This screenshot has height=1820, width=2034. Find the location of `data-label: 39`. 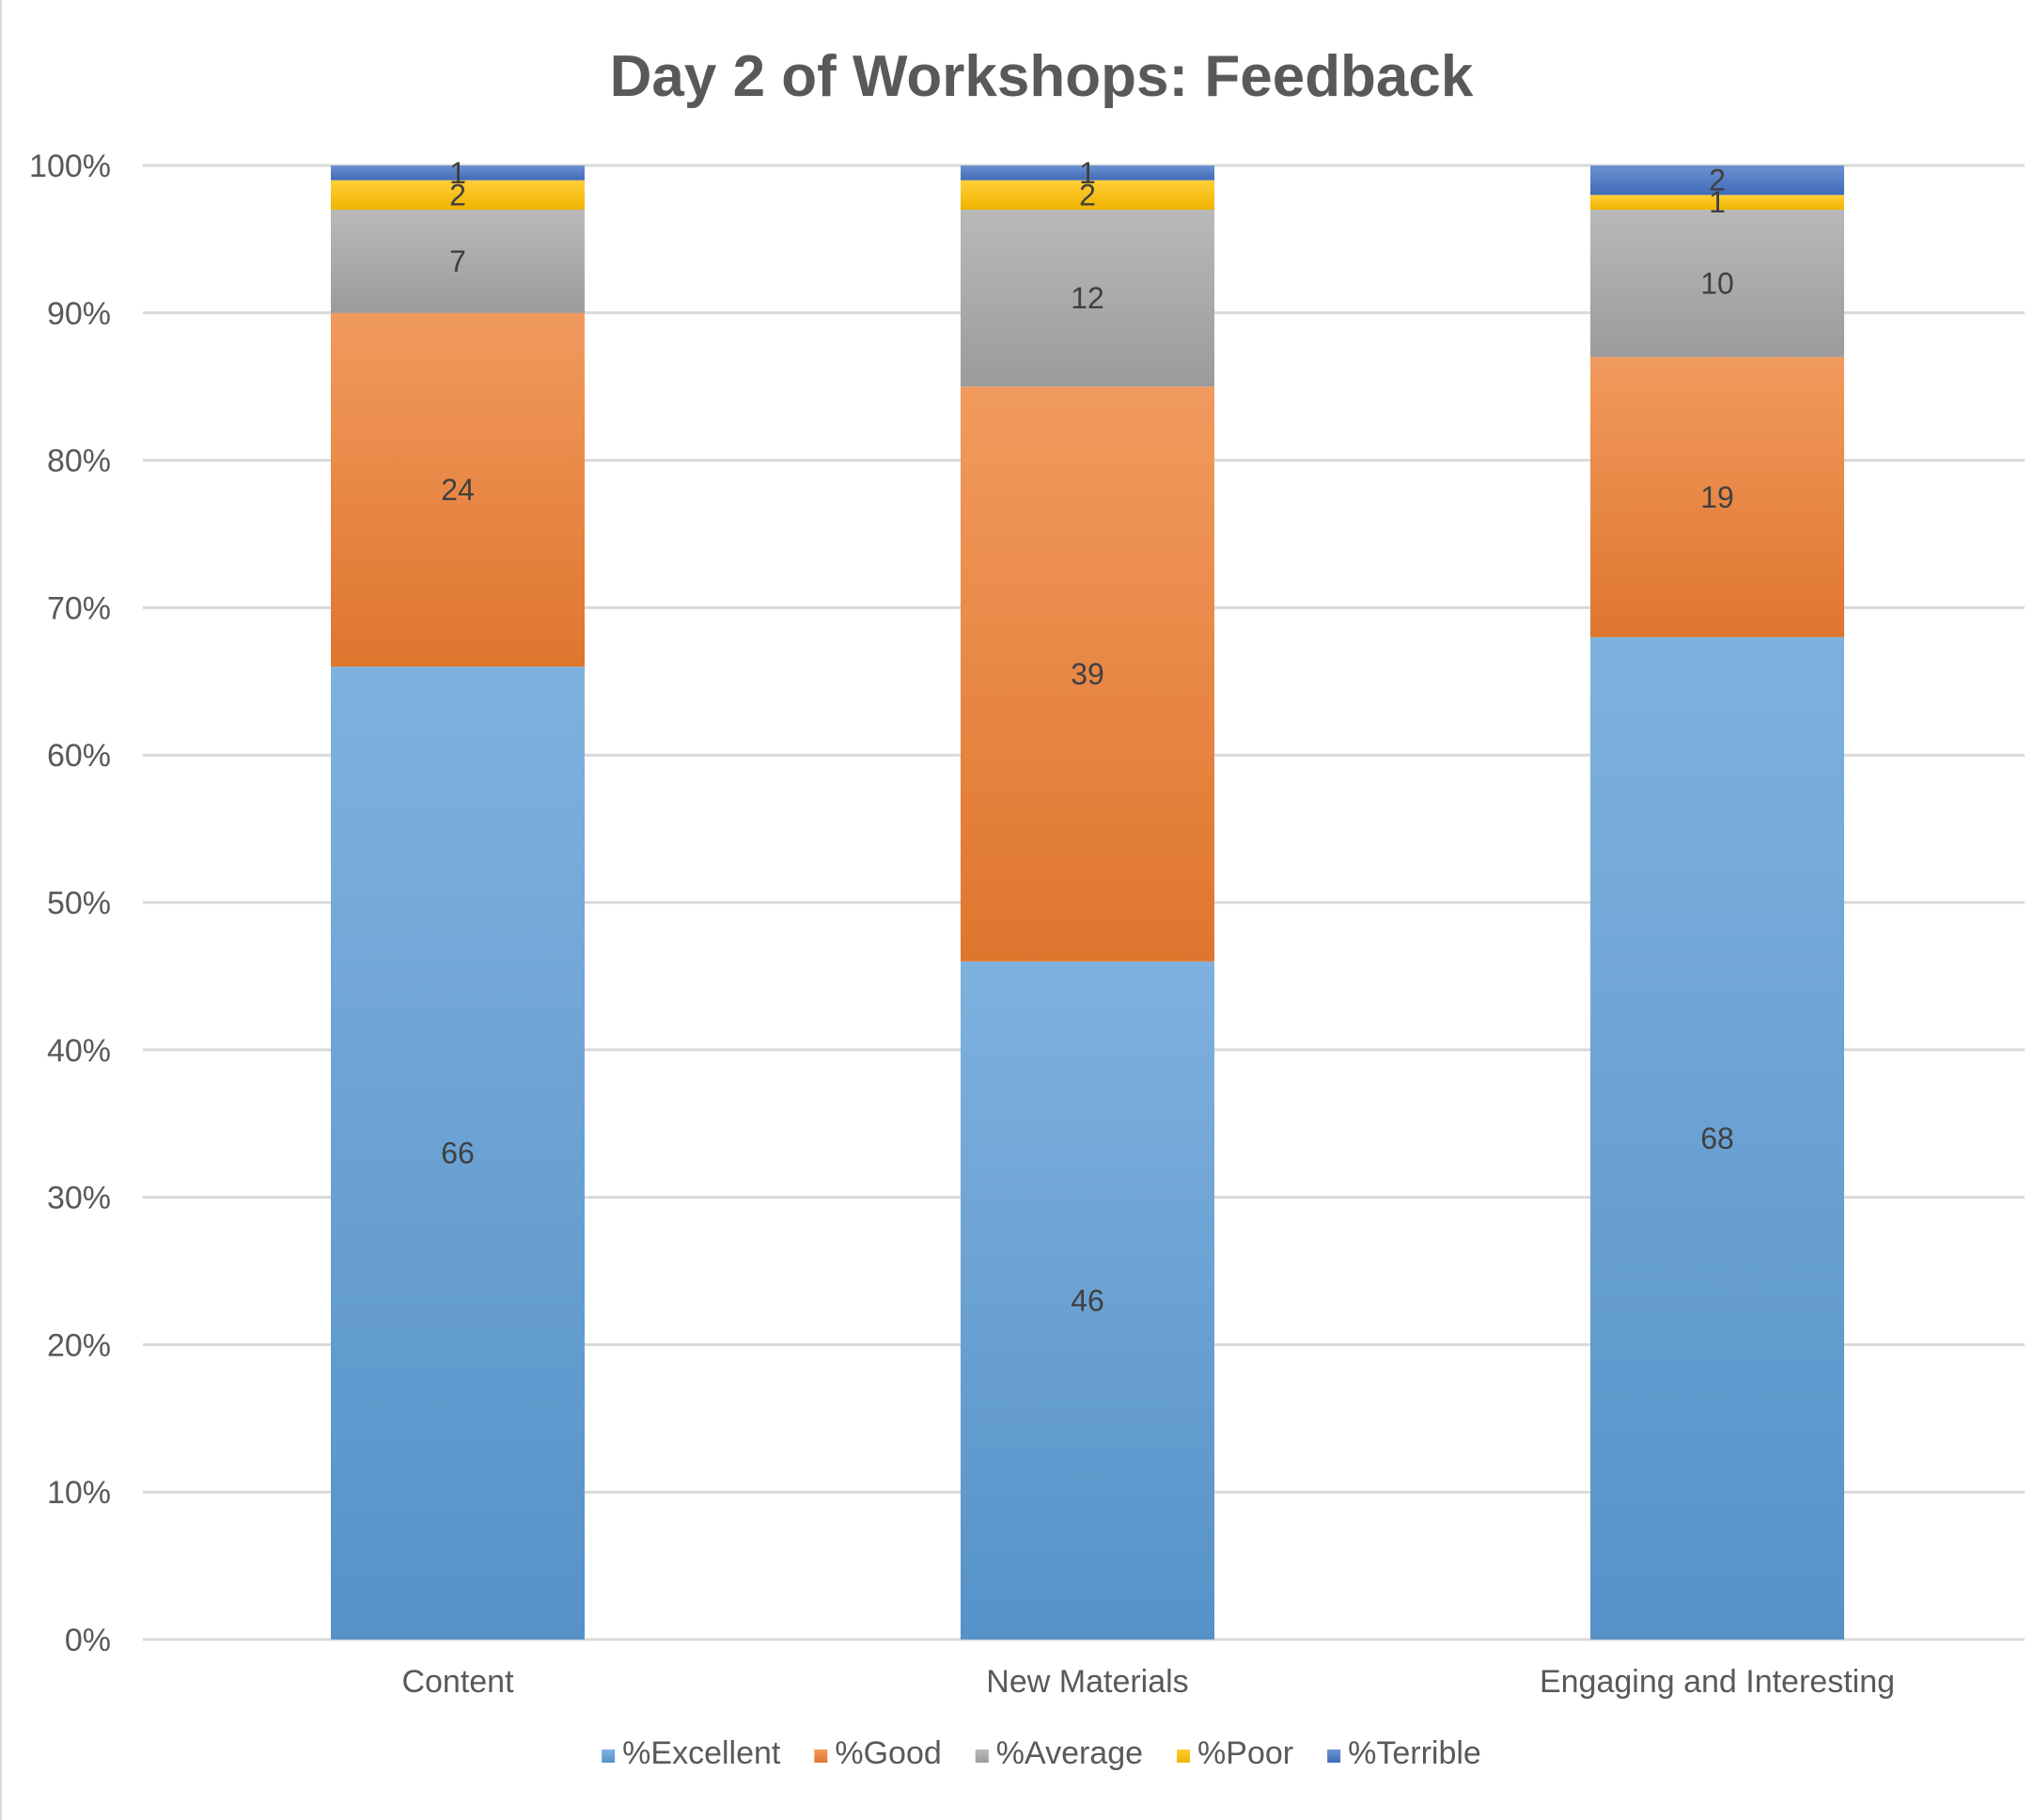

data-label: 39 is located at coordinates (1087, 674).